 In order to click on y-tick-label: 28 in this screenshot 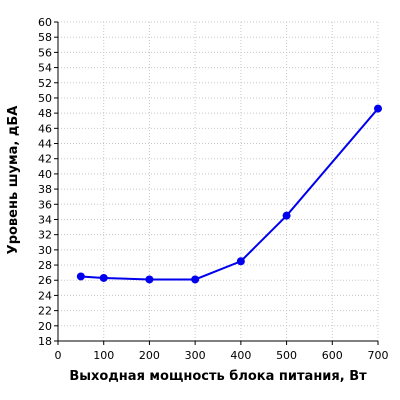, I will do `click(45, 265)`.